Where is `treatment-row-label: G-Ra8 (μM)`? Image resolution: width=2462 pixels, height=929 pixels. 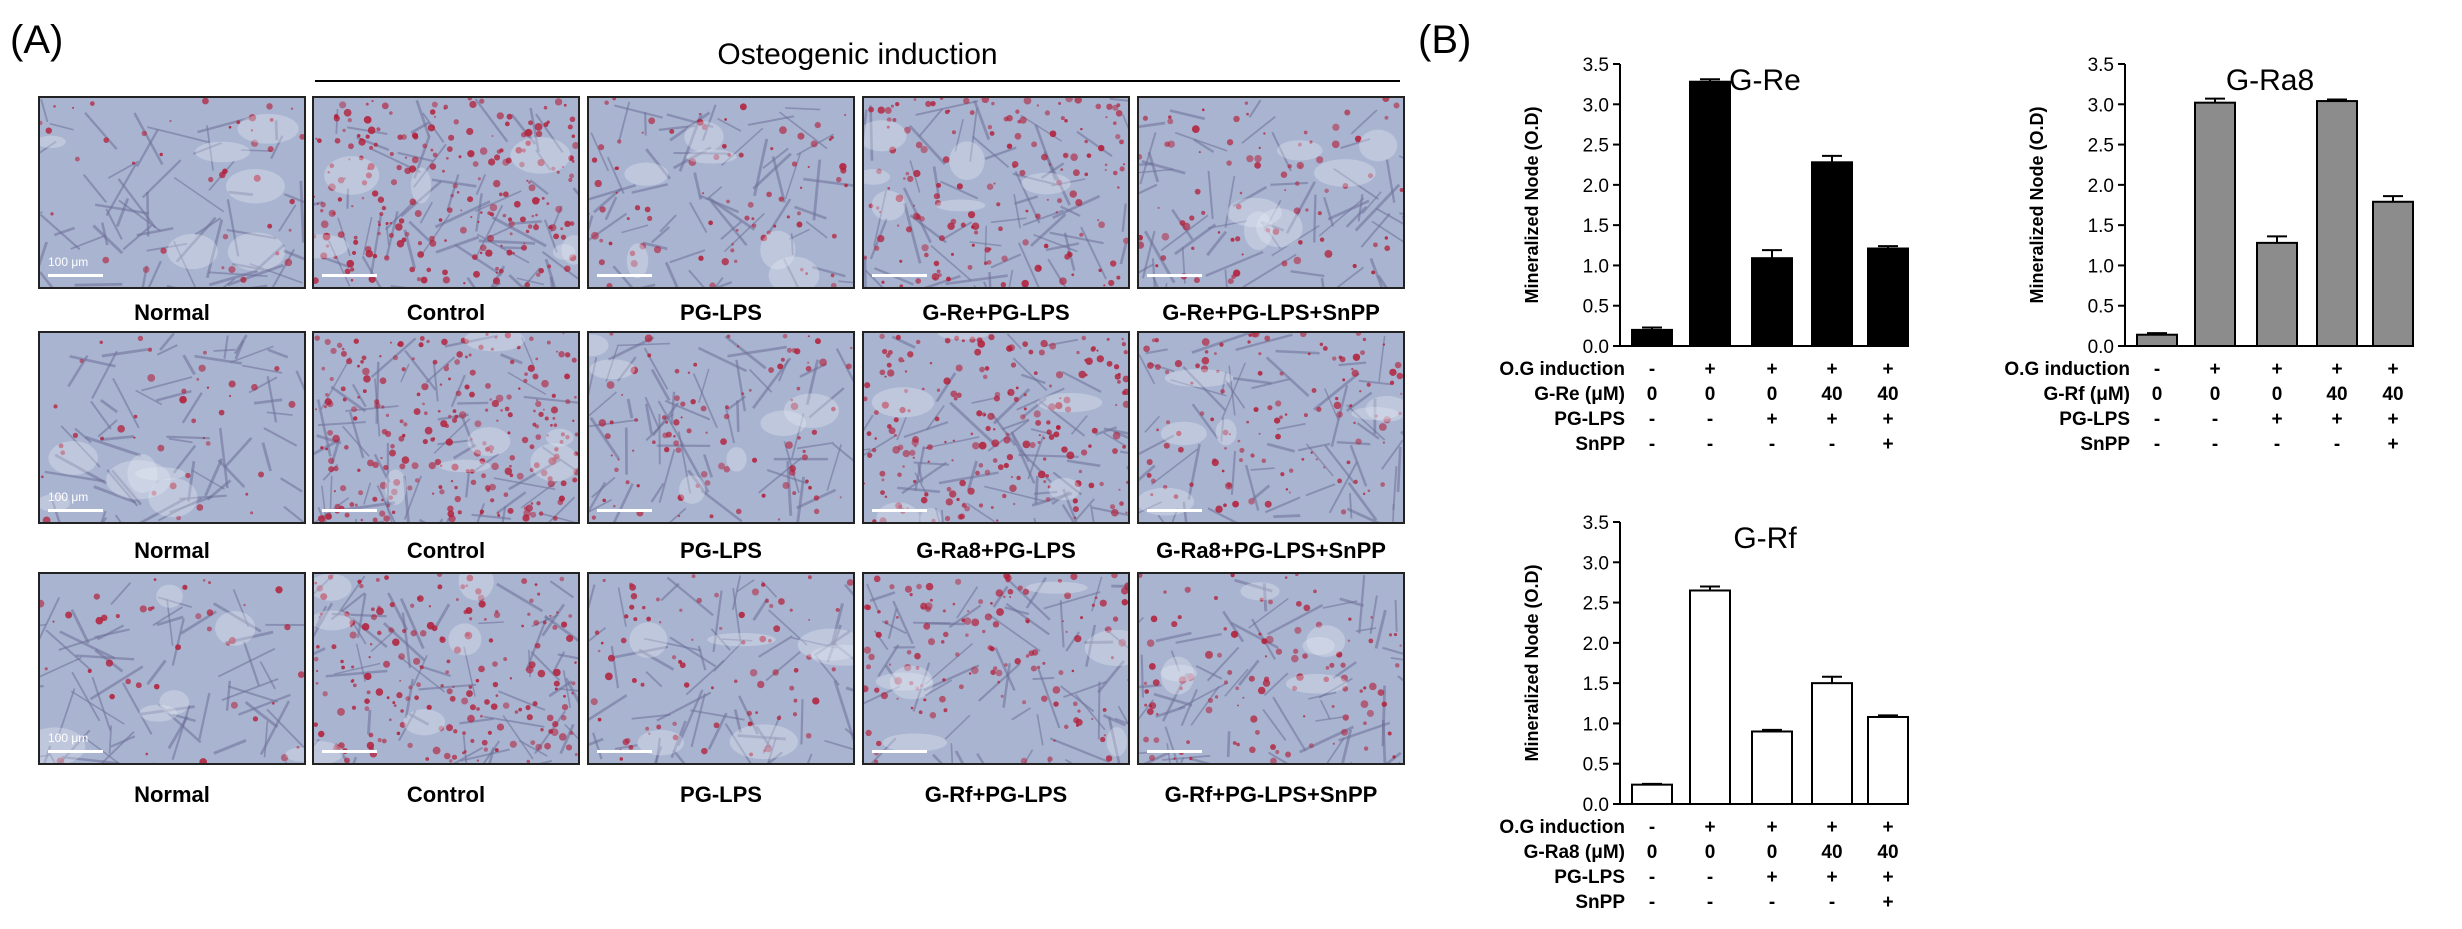
treatment-row-label: G-Ra8 (μM) is located at coordinates (1574, 852).